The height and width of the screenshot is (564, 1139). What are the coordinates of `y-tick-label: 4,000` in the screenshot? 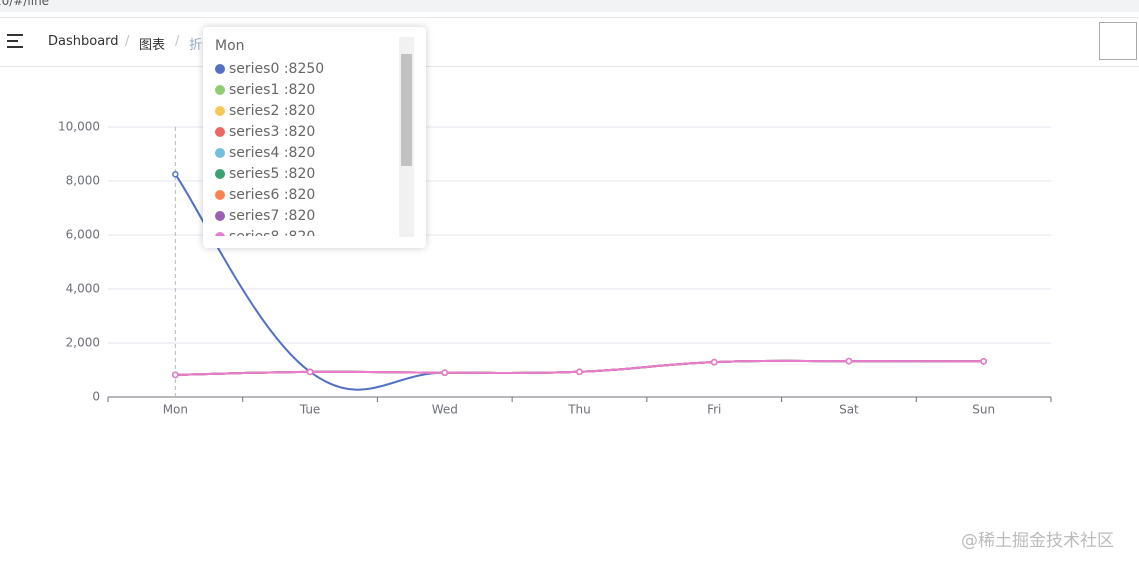 It's located at (83, 289).